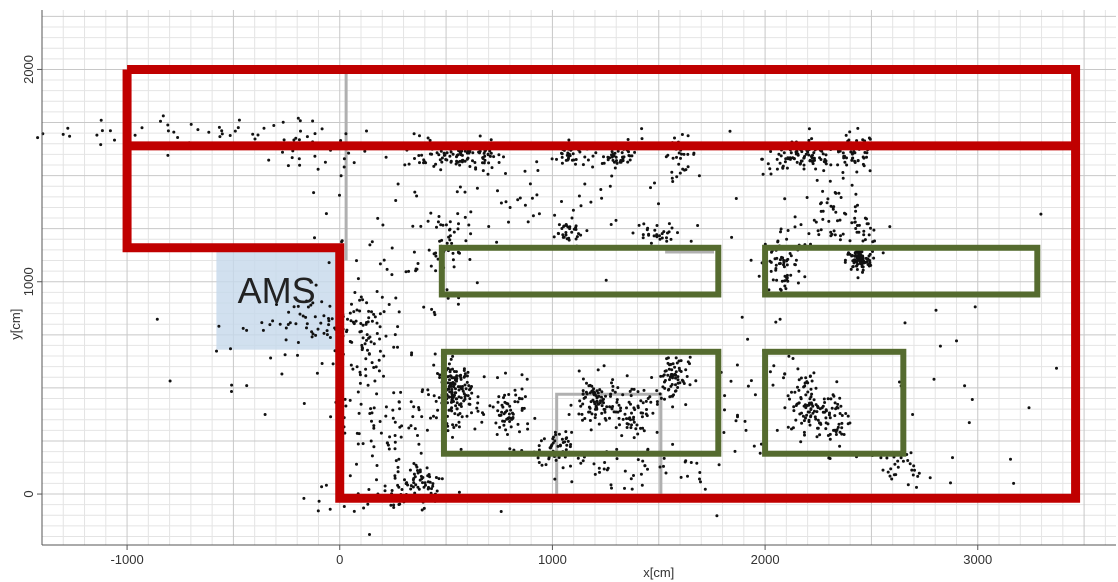 This screenshot has height=582, width=1118. What do you see at coordinates (609, 443) in the screenshot?
I see `wall-line` at bounding box center [609, 443].